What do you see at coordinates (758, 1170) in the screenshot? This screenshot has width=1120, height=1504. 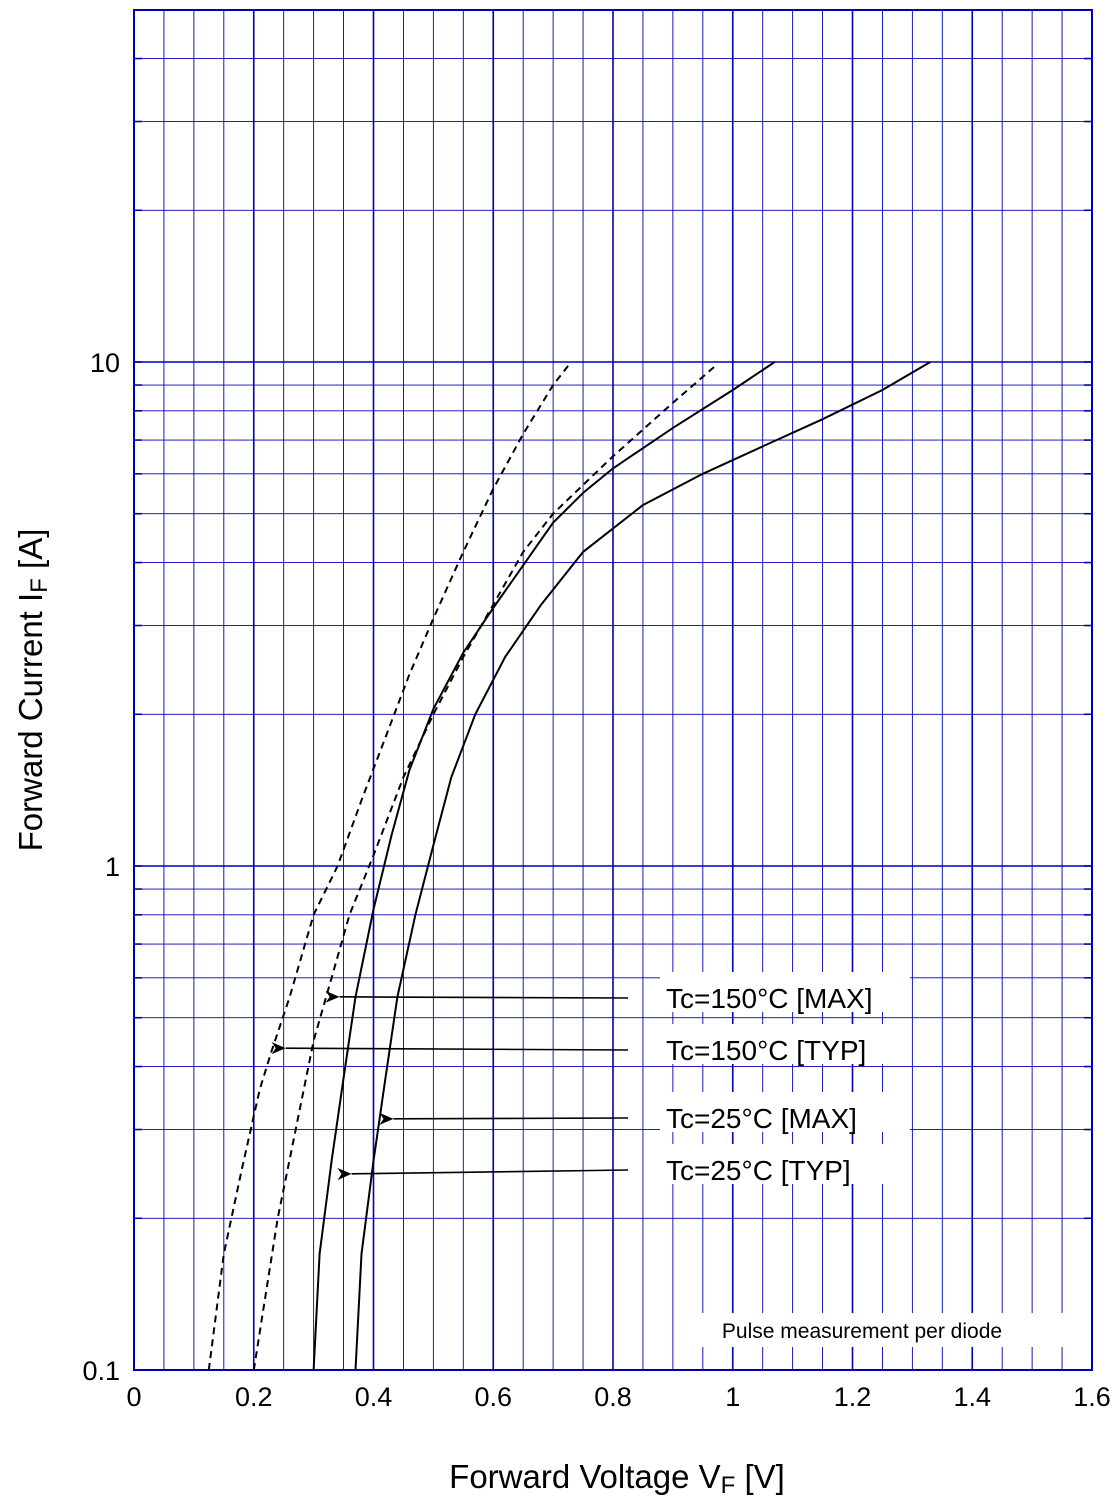 I see `annotation-label: Tc=25°C [TYP]` at bounding box center [758, 1170].